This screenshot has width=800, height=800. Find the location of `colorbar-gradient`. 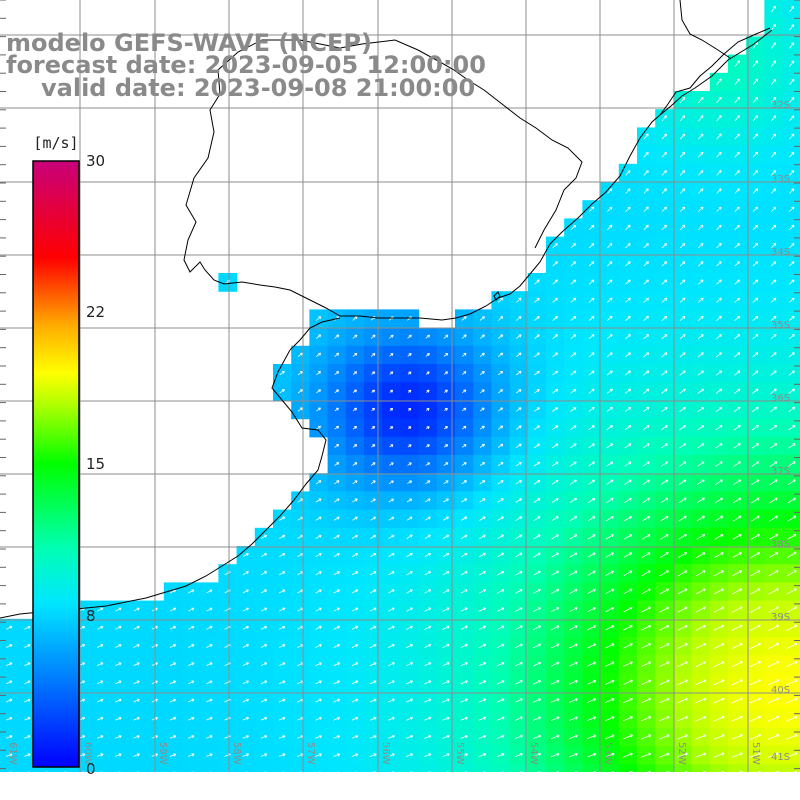

colorbar-gradient is located at coordinates (56, 464).